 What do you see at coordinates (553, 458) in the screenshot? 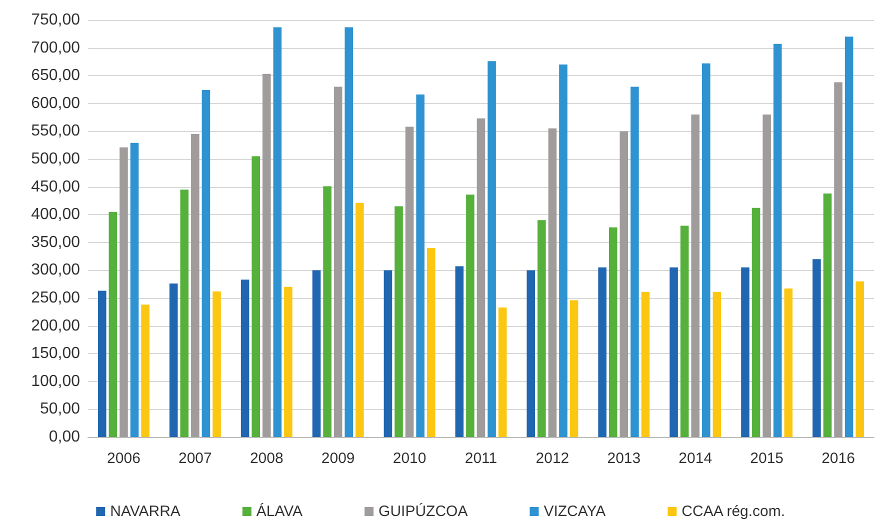
I see `x-tick-label: 2012` at bounding box center [553, 458].